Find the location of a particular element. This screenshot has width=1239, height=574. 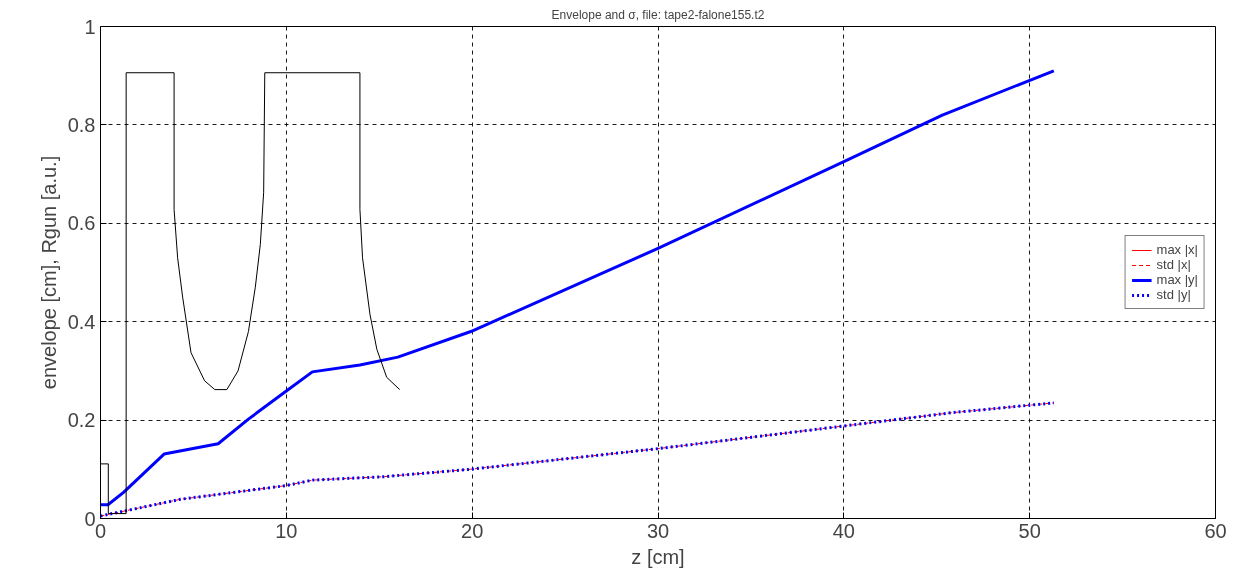

y-tick-label: 1 is located at coordinates (90, 26).